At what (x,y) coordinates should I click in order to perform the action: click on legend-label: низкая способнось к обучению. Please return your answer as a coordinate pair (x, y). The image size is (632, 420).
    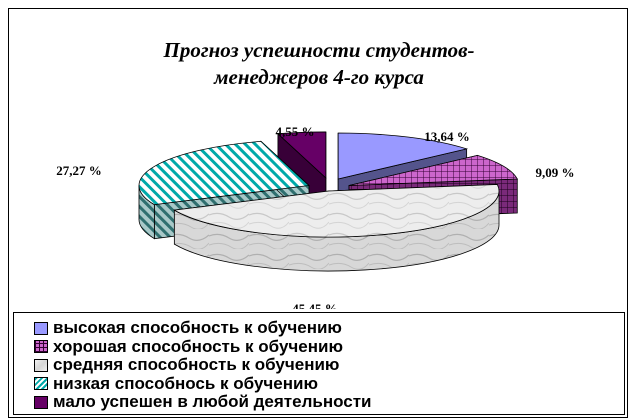
    Looking at the image, I should click on (185, 383).